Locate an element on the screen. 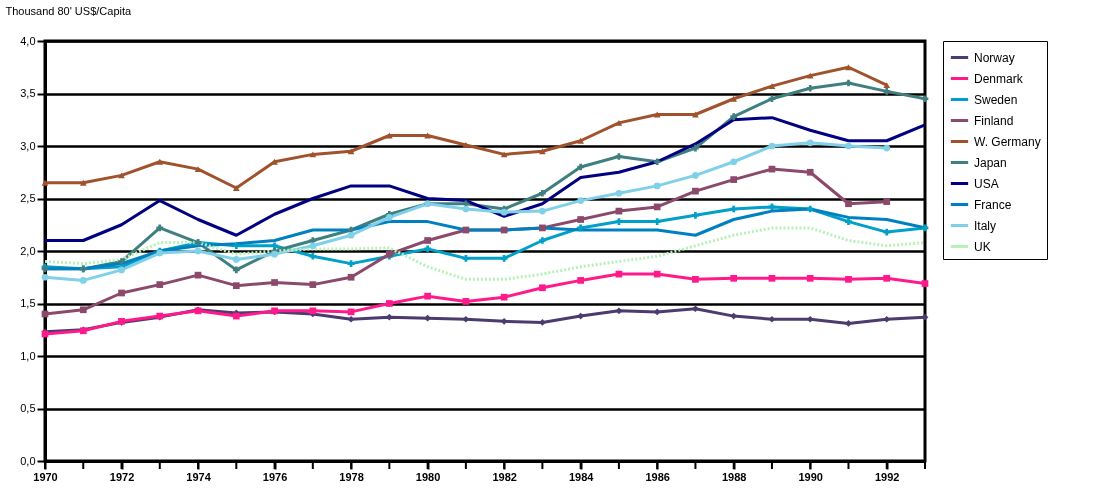 The width and height of the screenshot is (1118, 501). x-tick-label: 1986 is located at coordinates (657, 476).